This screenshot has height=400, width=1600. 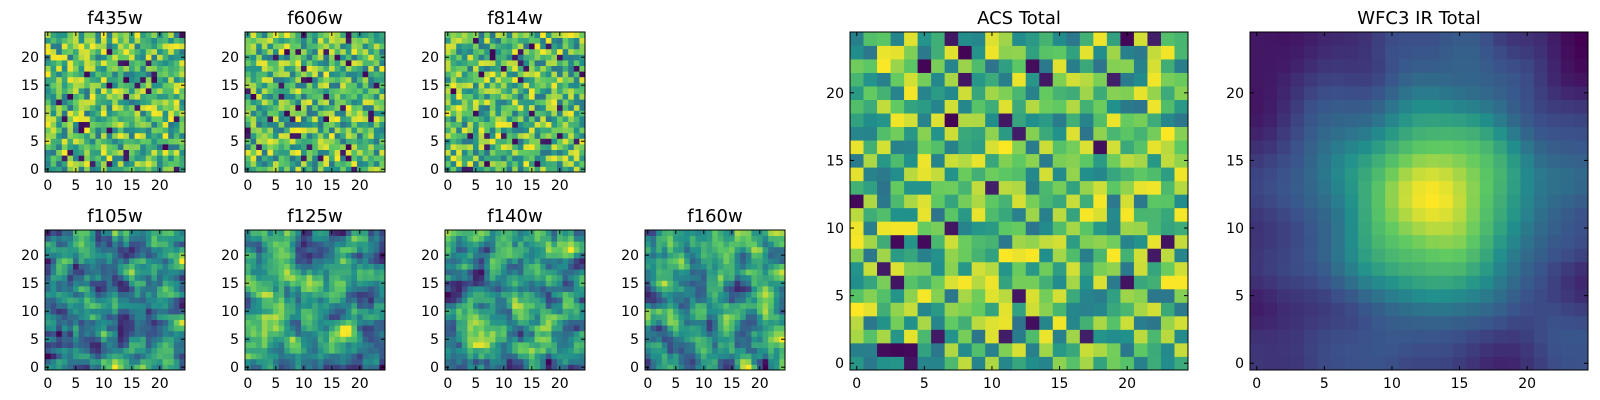 What do you see at coordinates (30, 114) in the screenshot?
I see `y-tick-label: 10` at bounding box center [30, 114].